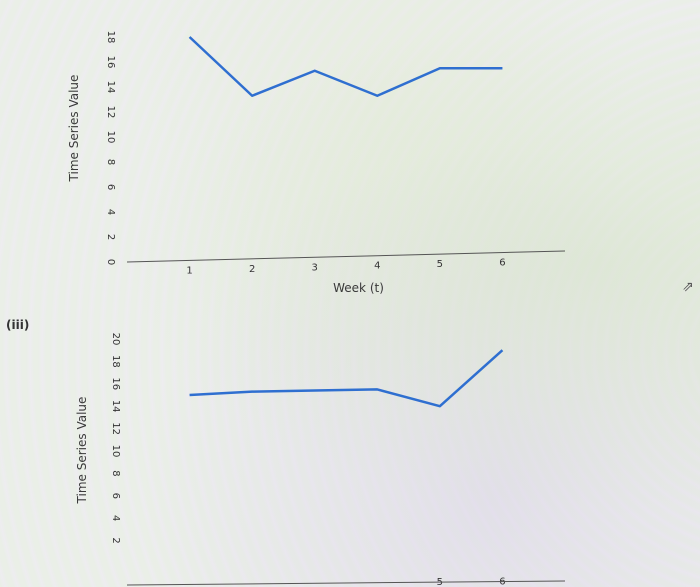 The image size is (700, 587). What do you see at coordinates (115, 339) in the screenshot?
I see `y-tick-label: 20` at bounding box center [115, 339].